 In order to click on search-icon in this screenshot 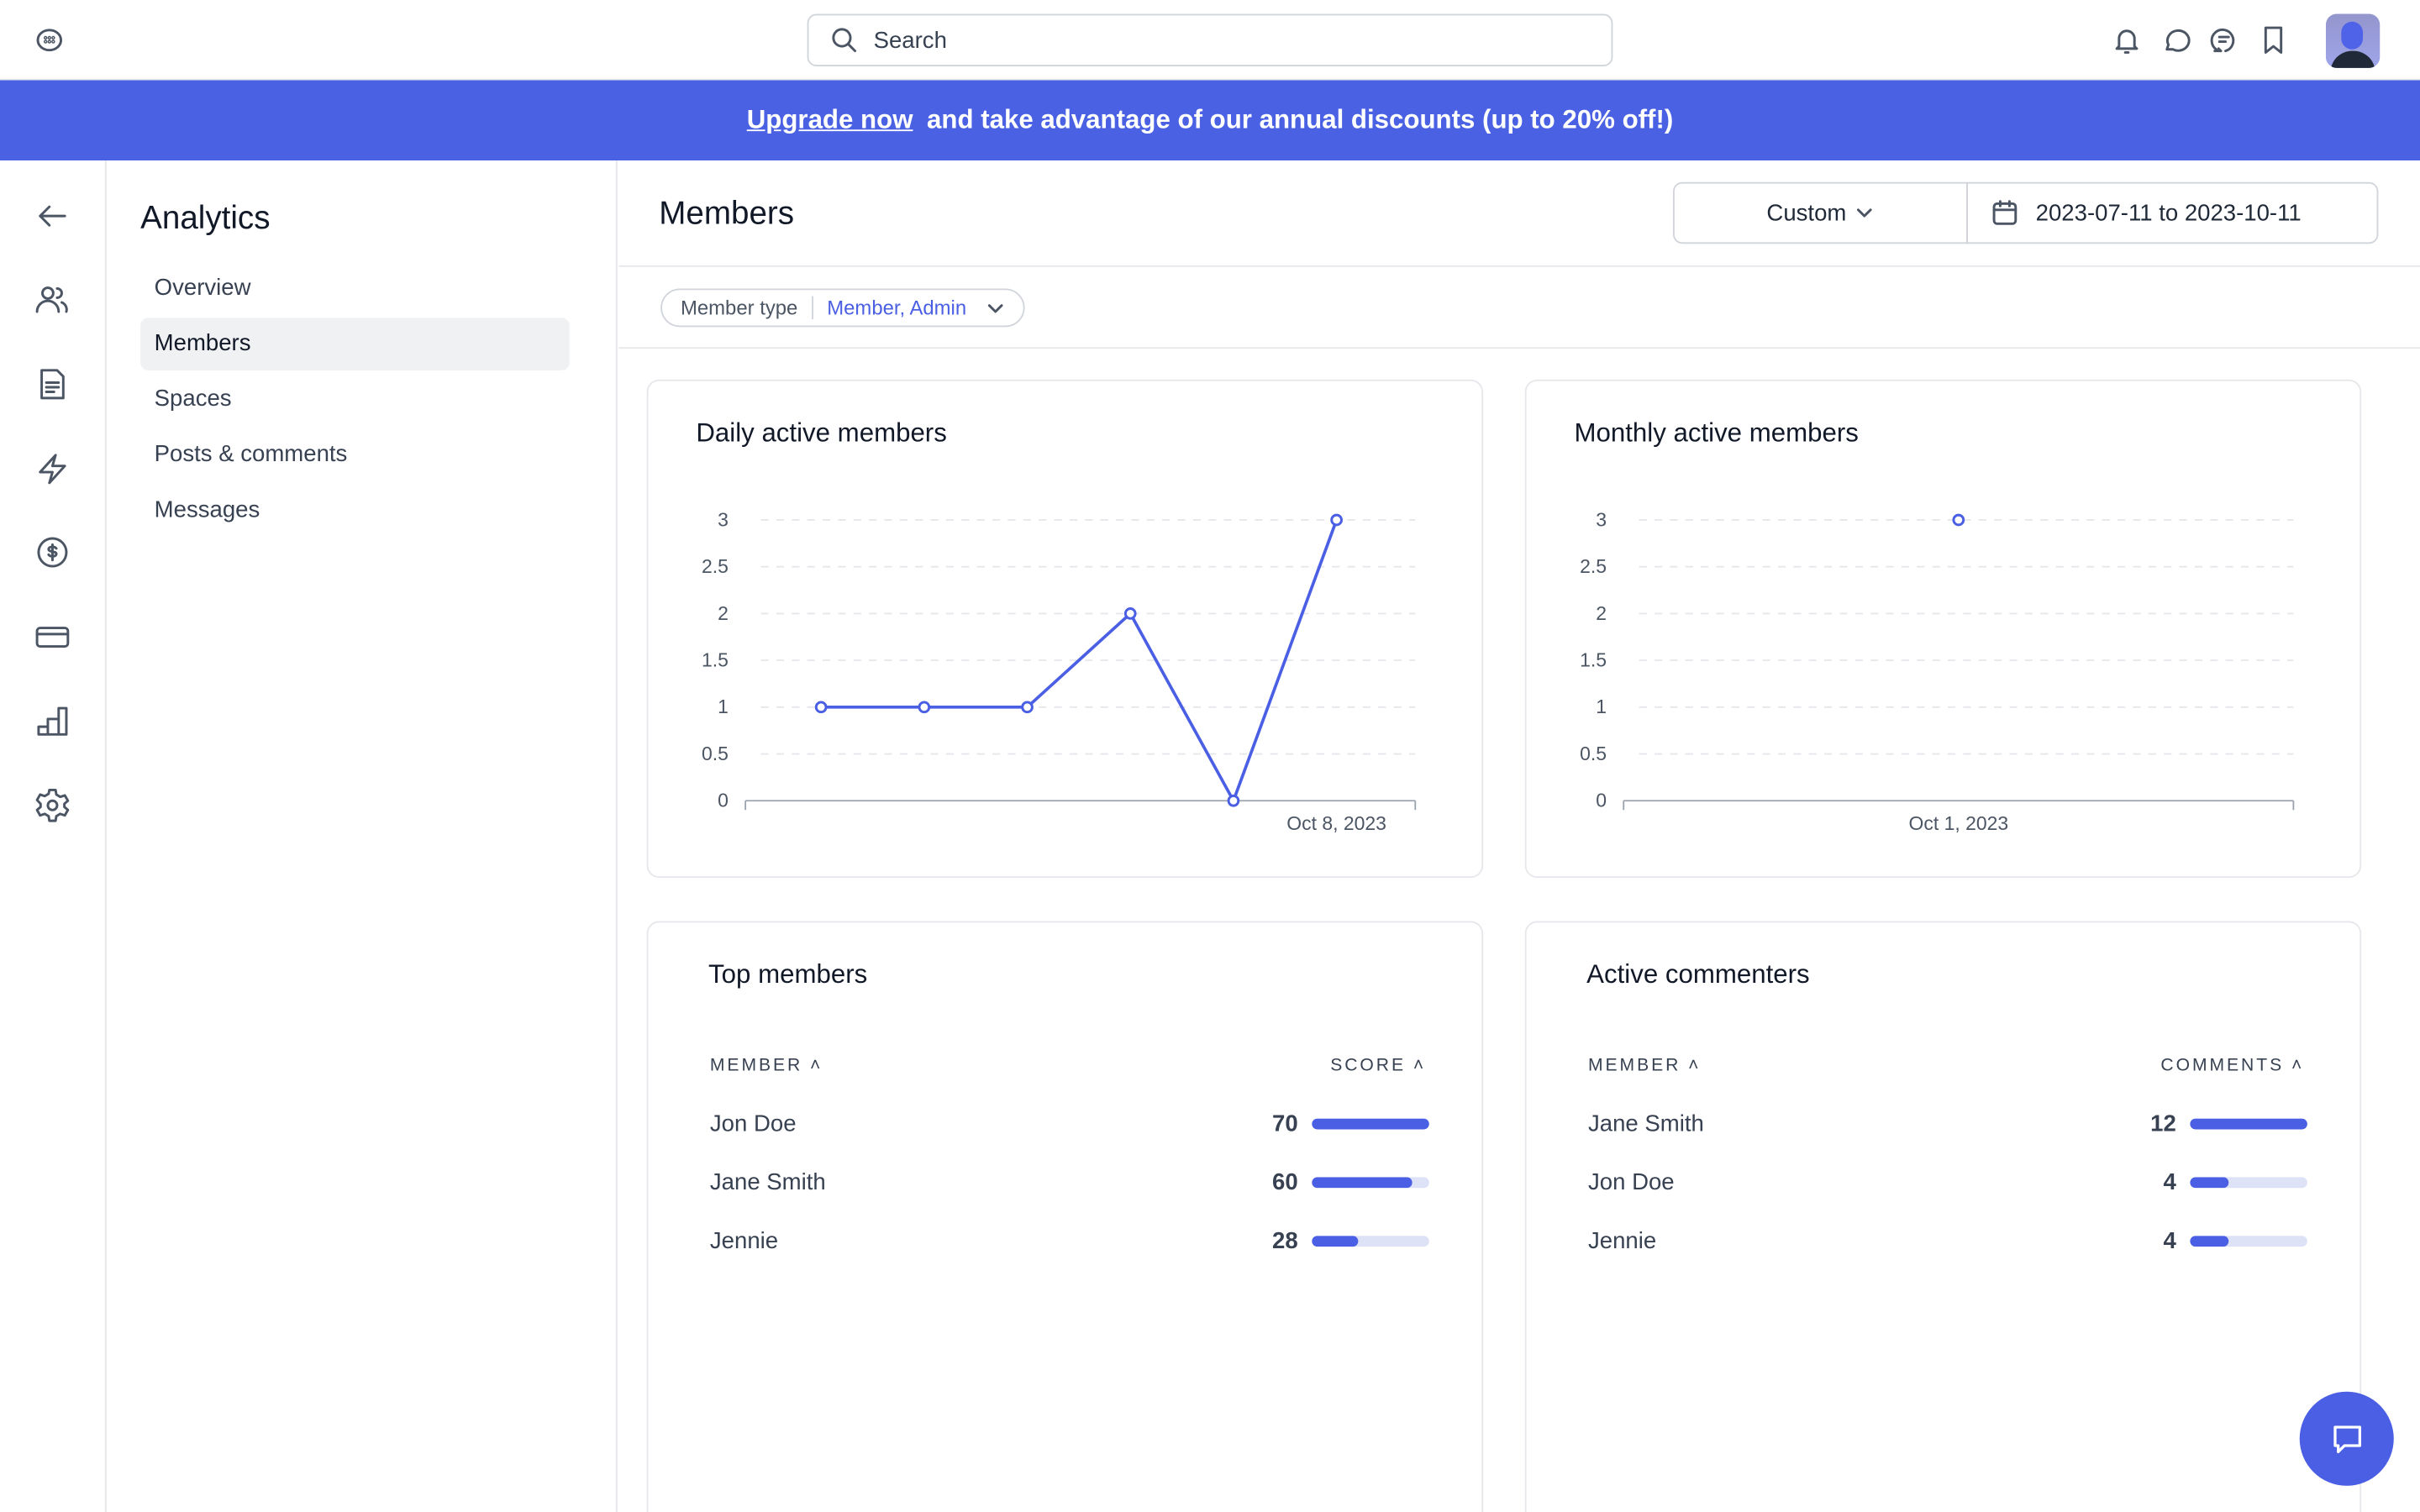, I will do `click(844, 40)`.